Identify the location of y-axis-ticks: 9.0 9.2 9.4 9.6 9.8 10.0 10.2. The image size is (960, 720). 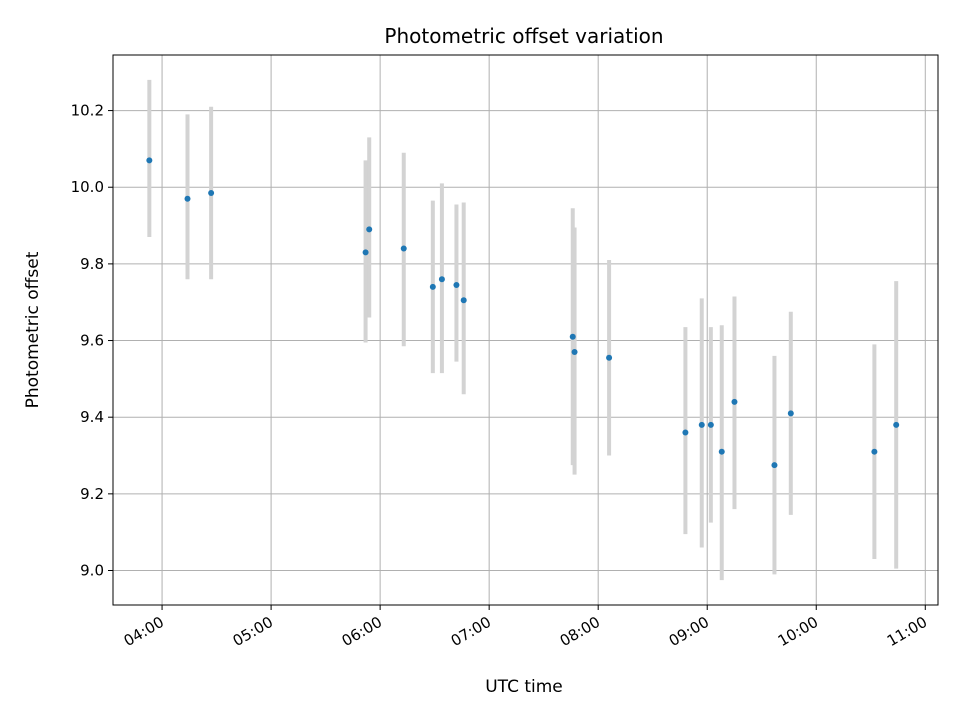
(92, 341).